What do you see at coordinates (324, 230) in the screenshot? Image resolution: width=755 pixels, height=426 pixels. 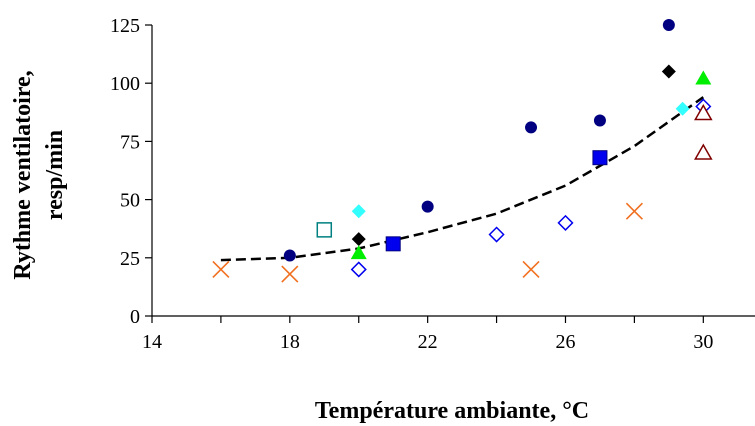 I see `data-point-square-open` at bounding box center [324, 230].